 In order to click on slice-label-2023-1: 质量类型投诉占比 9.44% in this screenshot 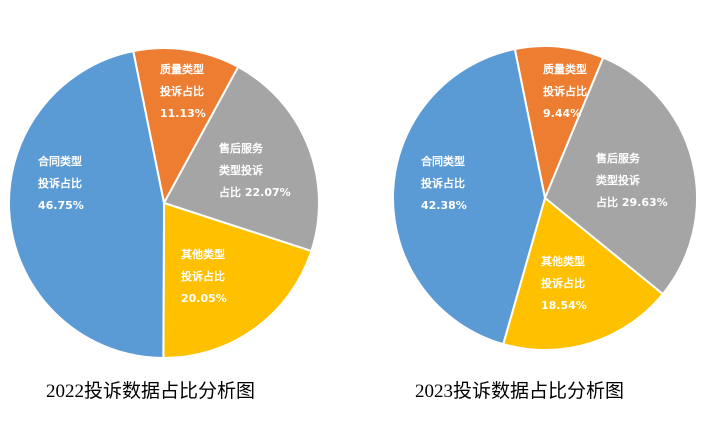, I will do `click(565, 91)`.